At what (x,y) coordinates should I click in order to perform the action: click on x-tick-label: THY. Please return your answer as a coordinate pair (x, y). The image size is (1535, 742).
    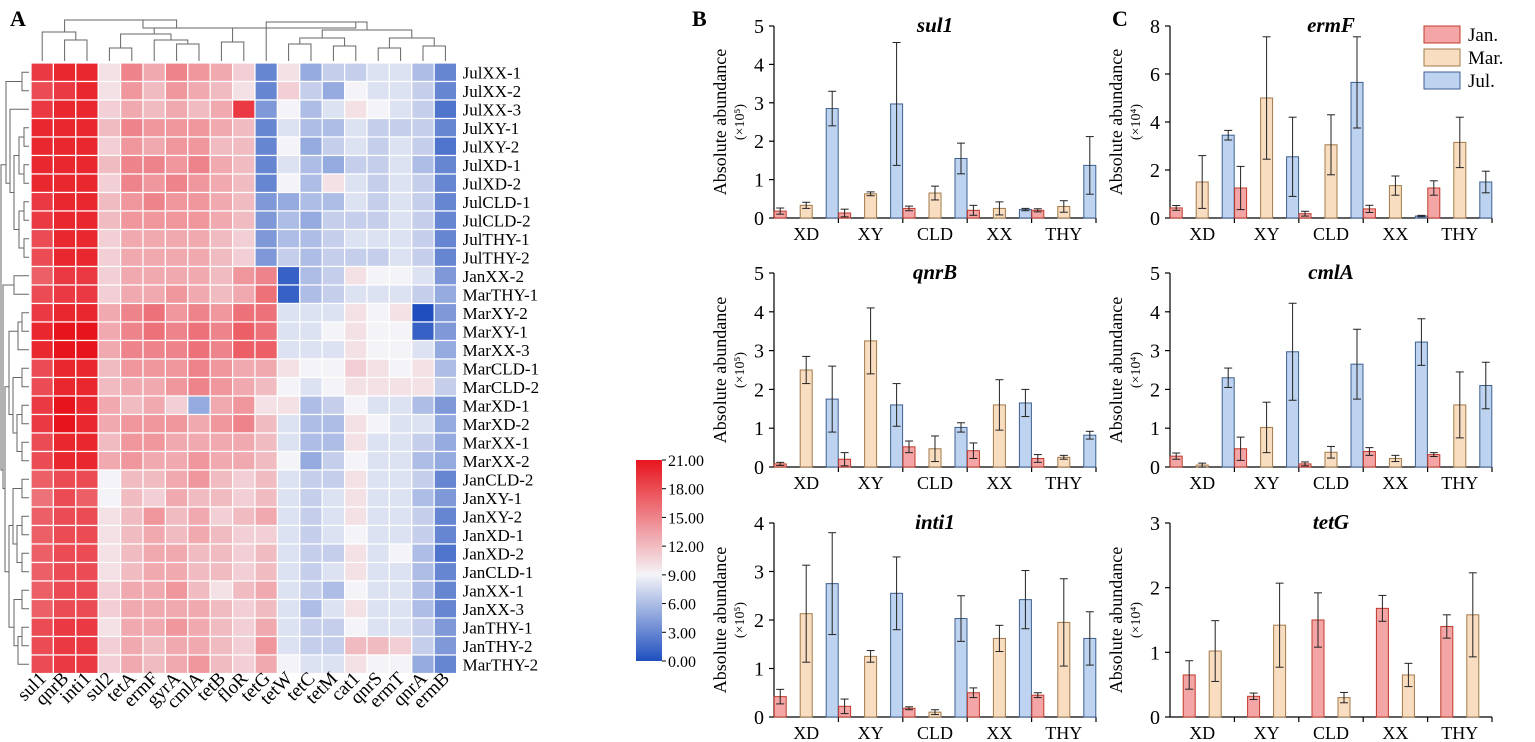
    Looking at the image, I should click on (1459, 732).